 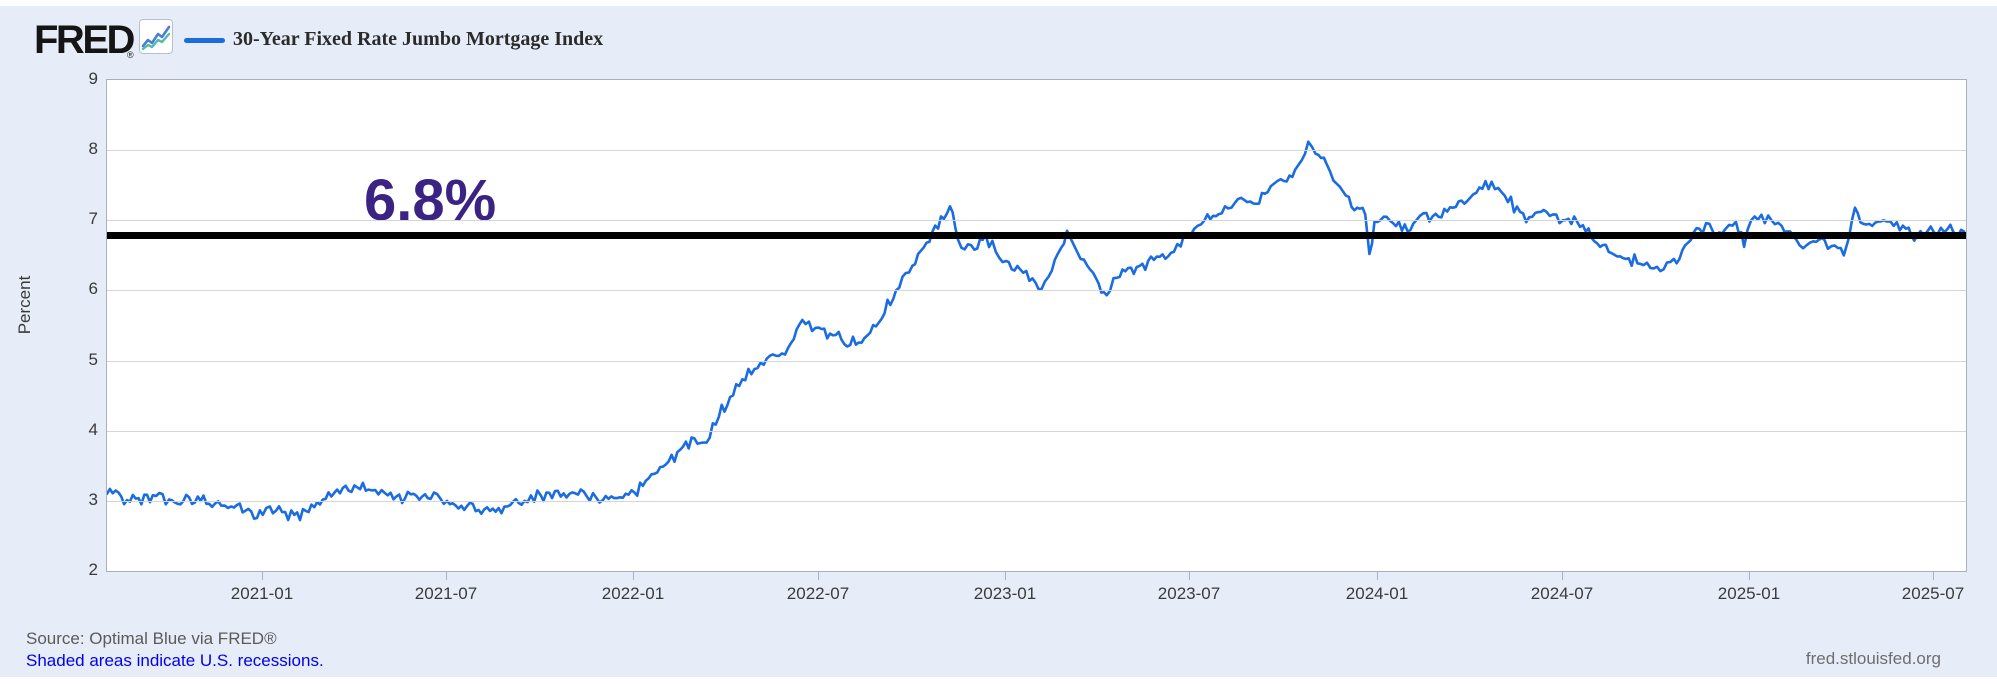 What do you see at coordinates (1873, 658) in the screenshot?
I see `fred-url: fred.stlouisfed.org` at bounding box center [1873, 658].